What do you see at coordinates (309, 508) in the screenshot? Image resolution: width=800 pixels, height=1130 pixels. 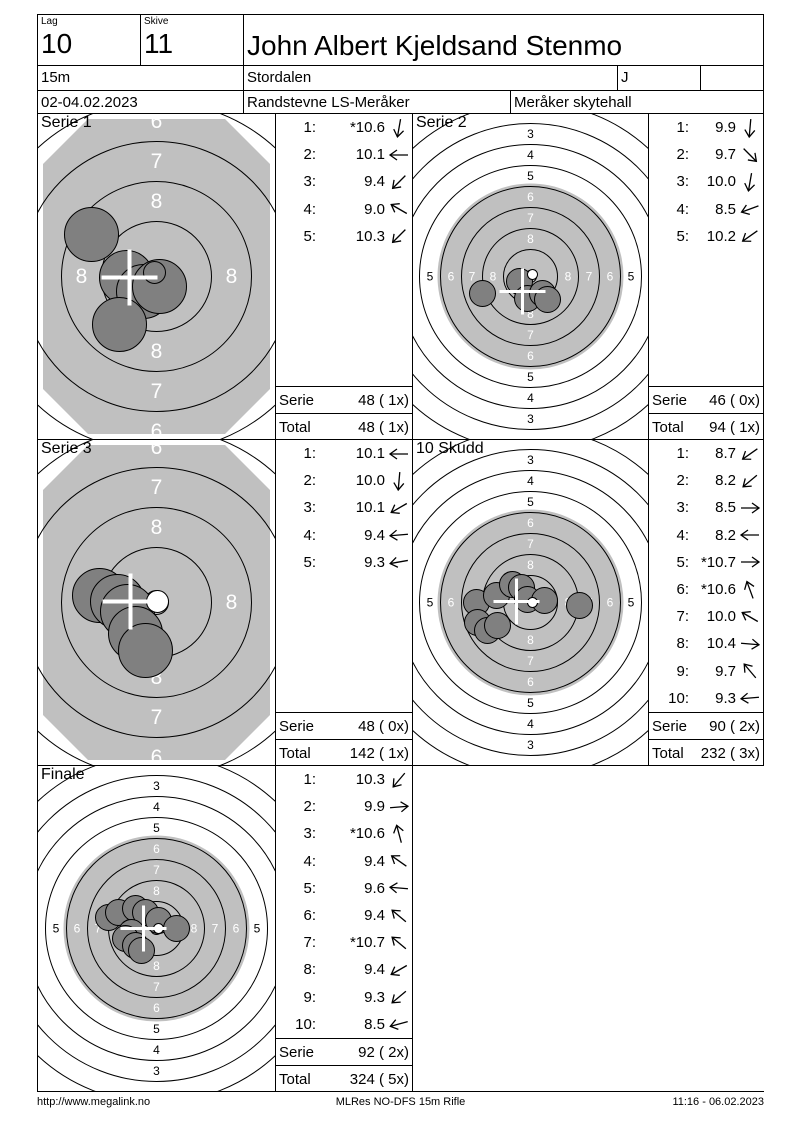 I see `shot-number: 3:` at bounding box center [309, 508].